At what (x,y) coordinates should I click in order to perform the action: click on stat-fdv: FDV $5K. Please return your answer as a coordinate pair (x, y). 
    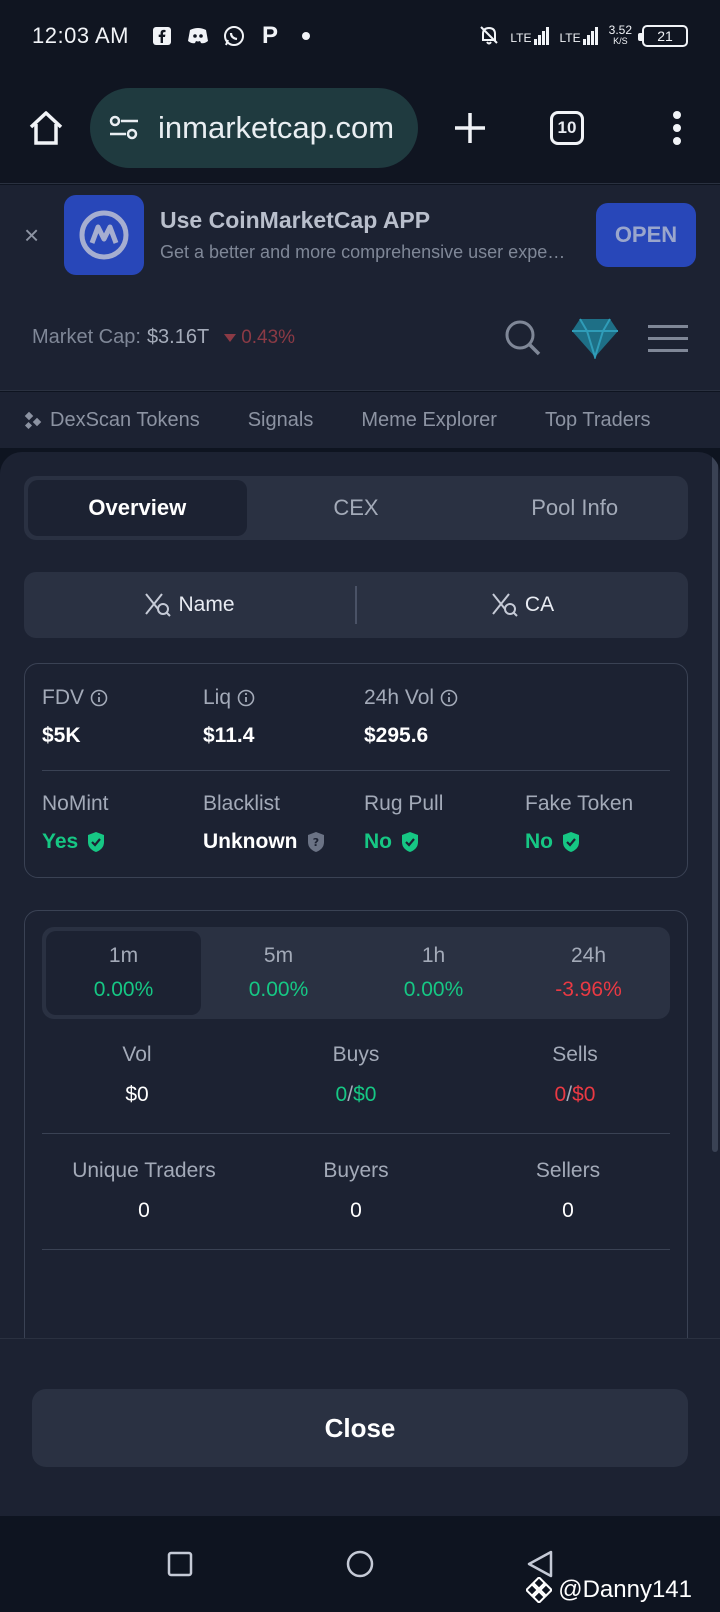
    Looking at the image, I should click on (122, 717).